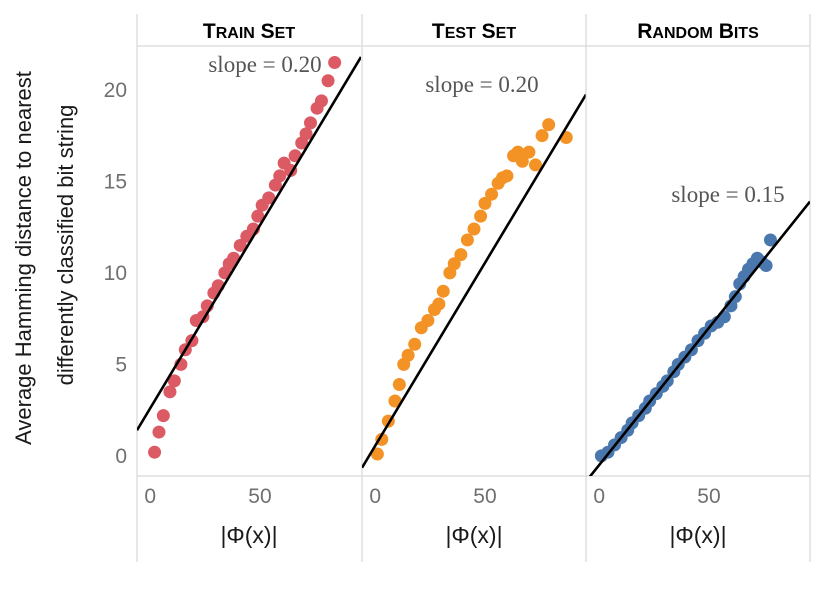 This screenshot has height=608, width=830. I want to click on points-group, so click(685, 348).